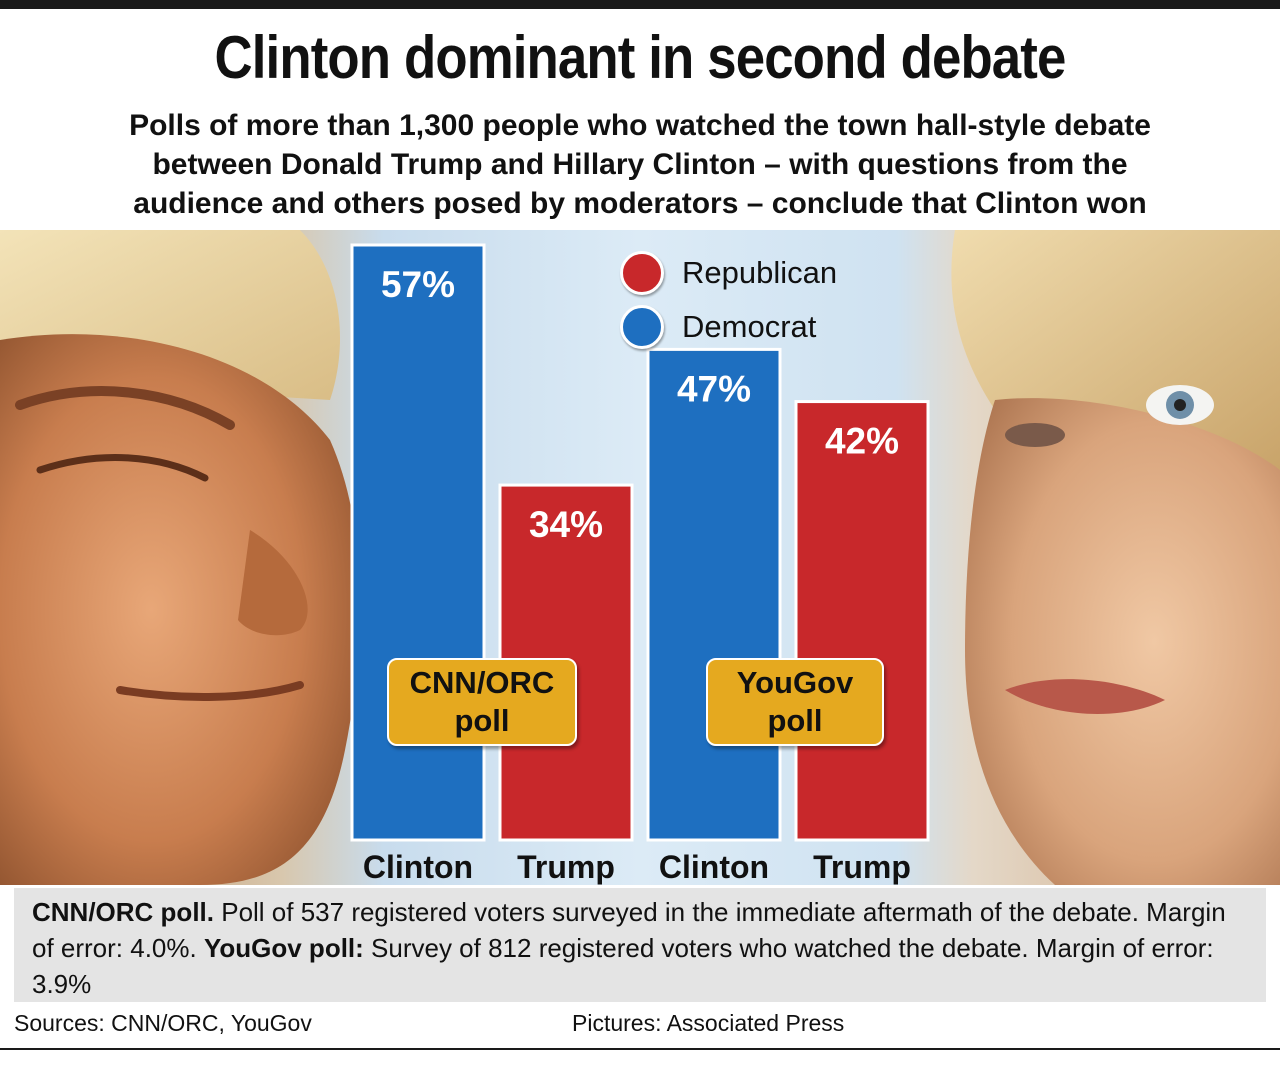 The height and width of the screenshot is (1066, 1280). Describe the element at coordinates (283, 948) in the screenshot. I see `footnote-yougov-label: YouGov poll:` at that location.